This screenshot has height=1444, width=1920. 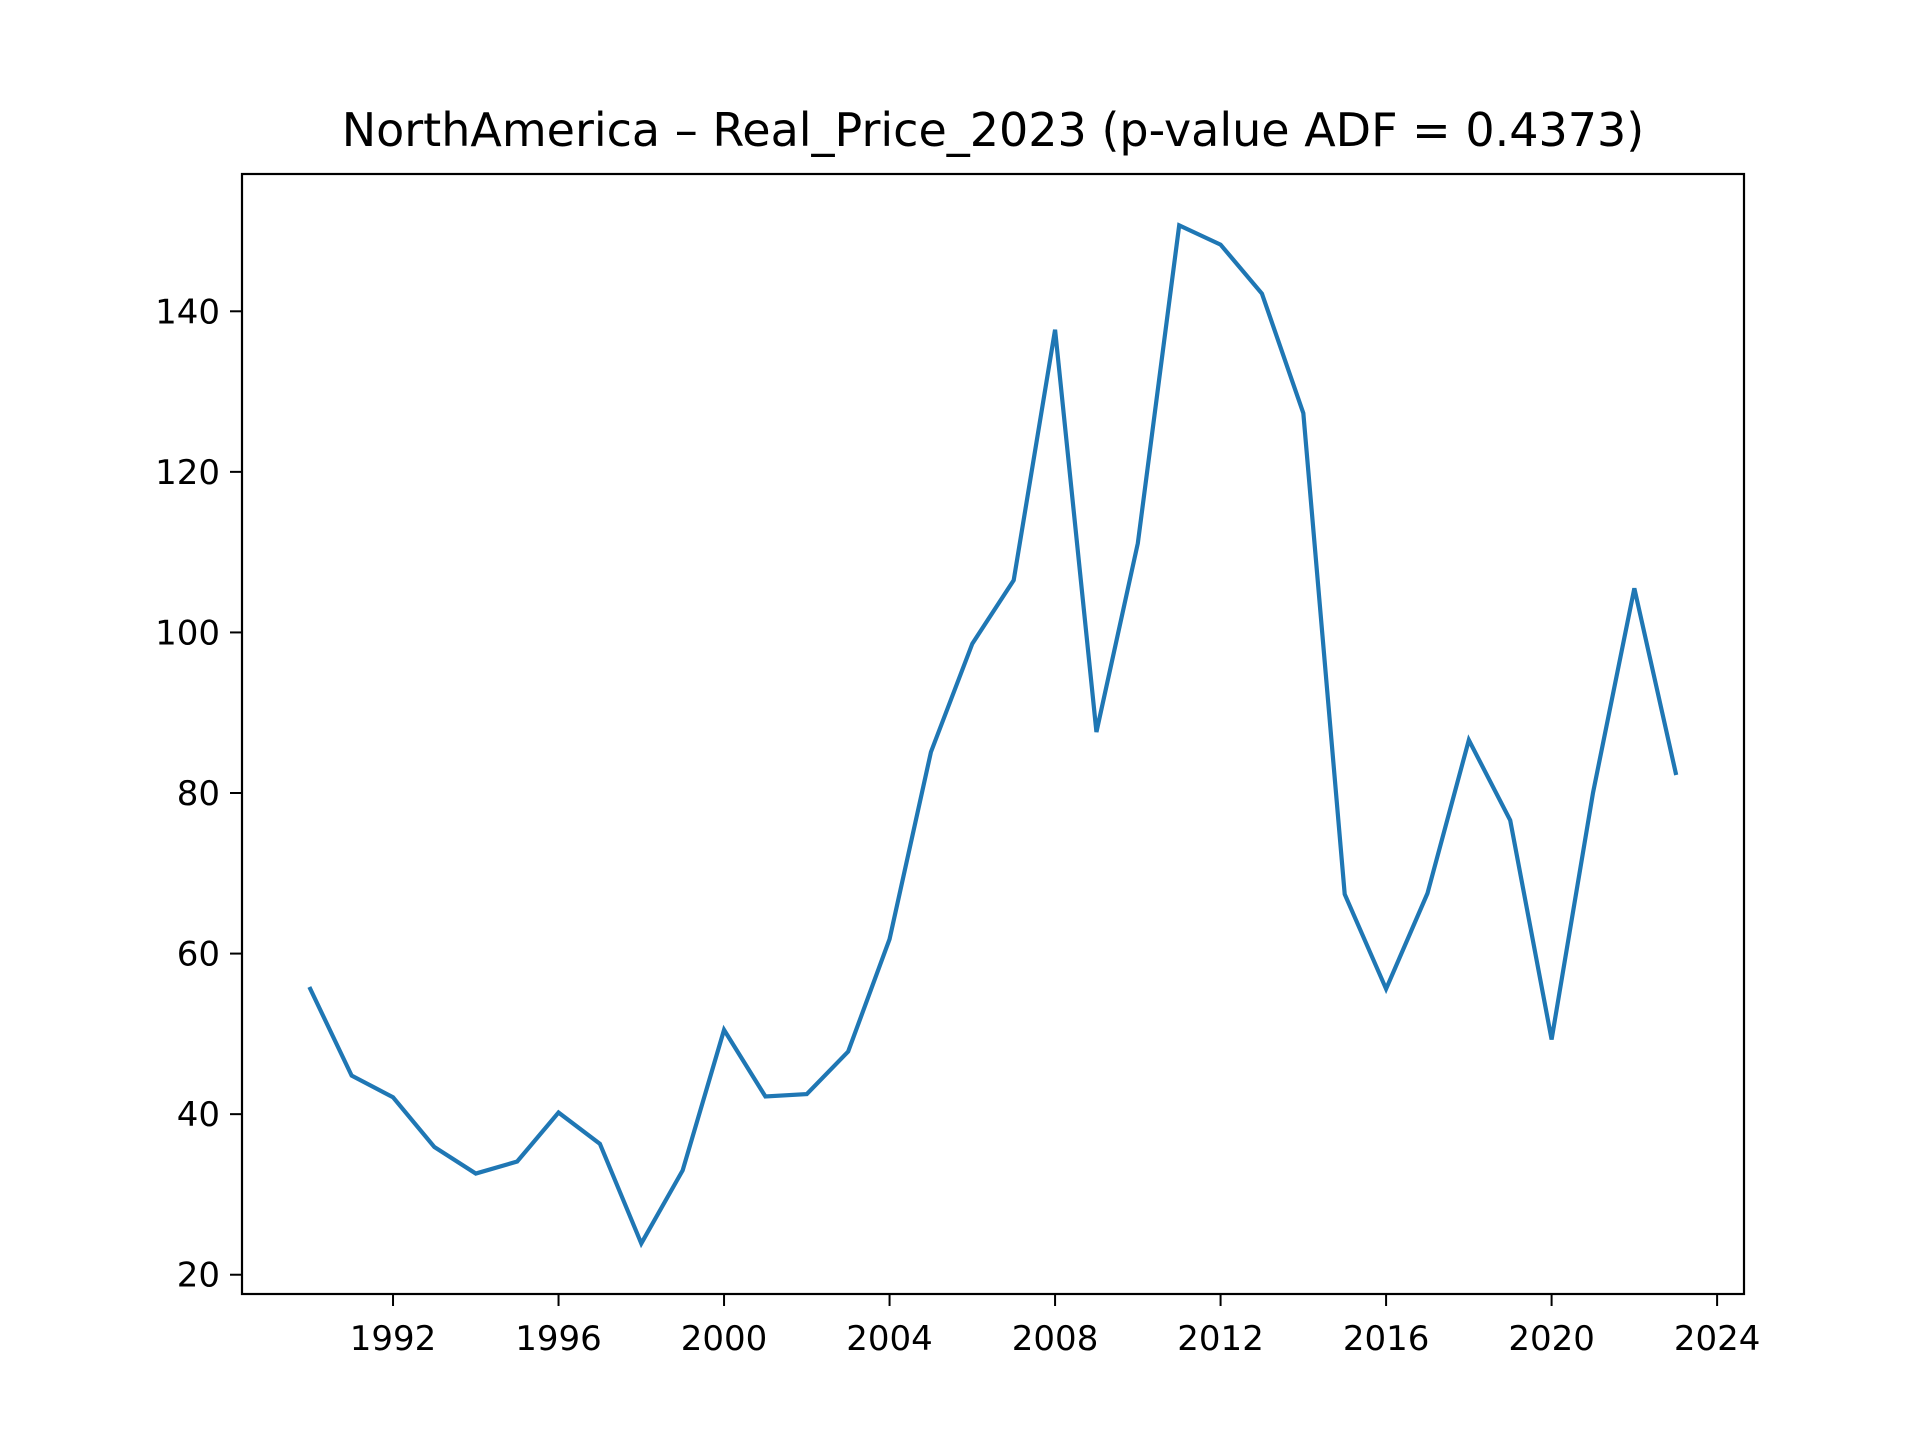 I want to click on x-axis: 1992 1996 2000 2004 2008 2012 2016 2020 2024, so click(x=1055, y=1326).